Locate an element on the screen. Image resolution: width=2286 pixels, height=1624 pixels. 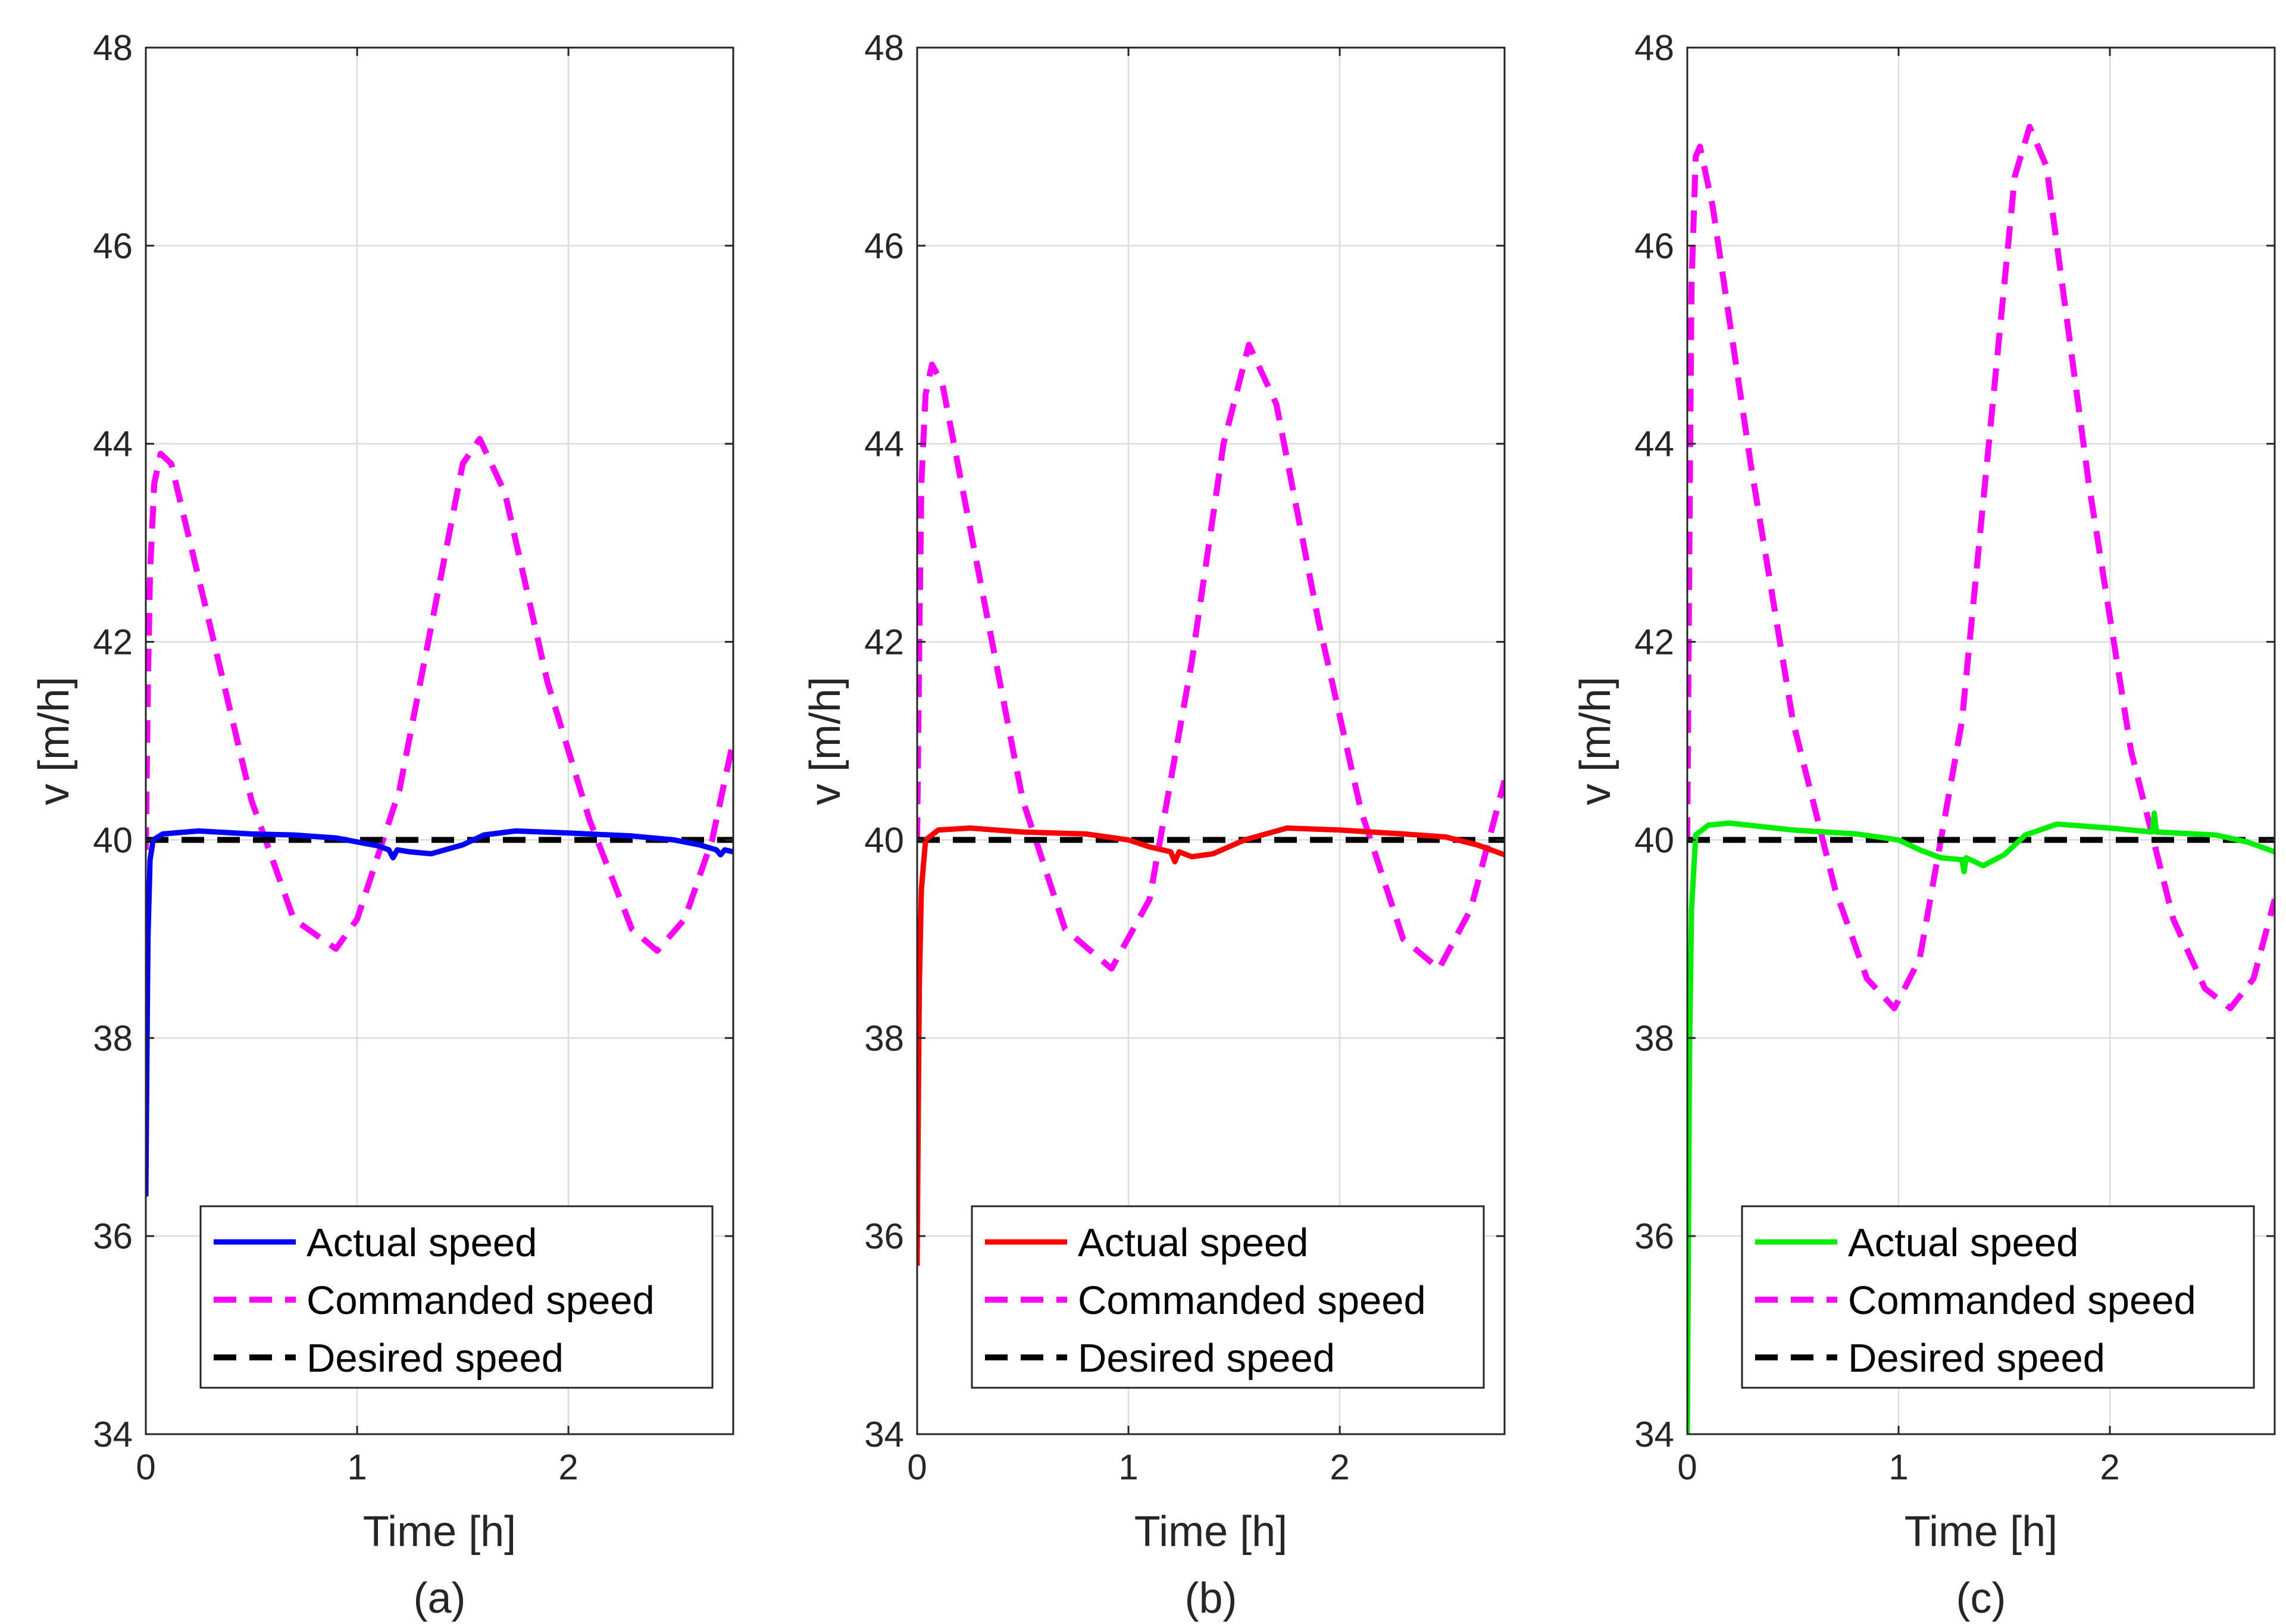
panel-caption: (c) is located at coordinates (1981, 1599).